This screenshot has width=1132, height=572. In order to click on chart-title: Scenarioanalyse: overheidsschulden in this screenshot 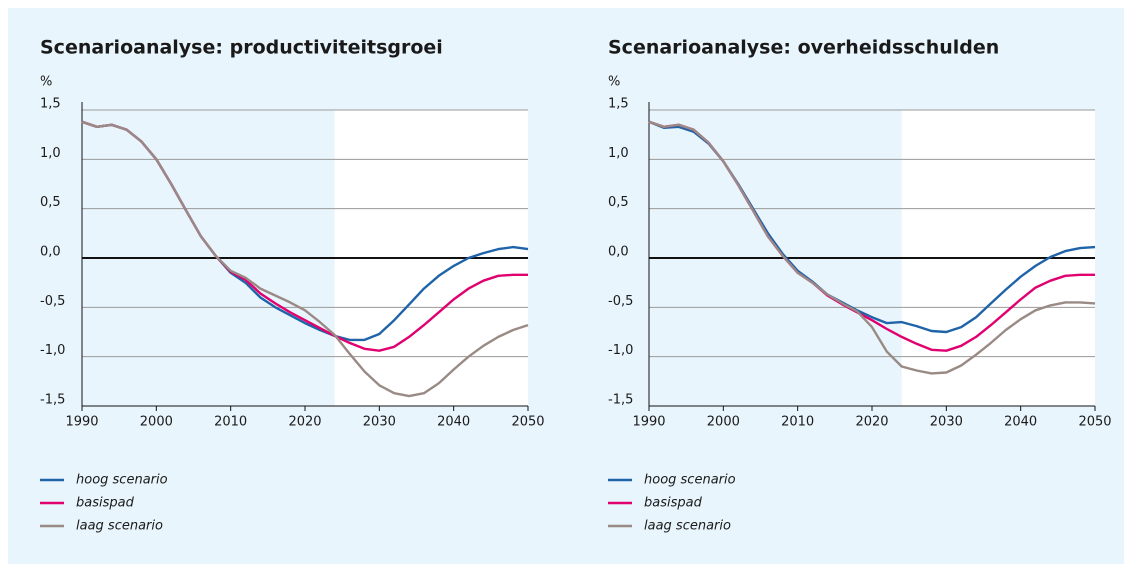, I will do `click(803, 48)`.